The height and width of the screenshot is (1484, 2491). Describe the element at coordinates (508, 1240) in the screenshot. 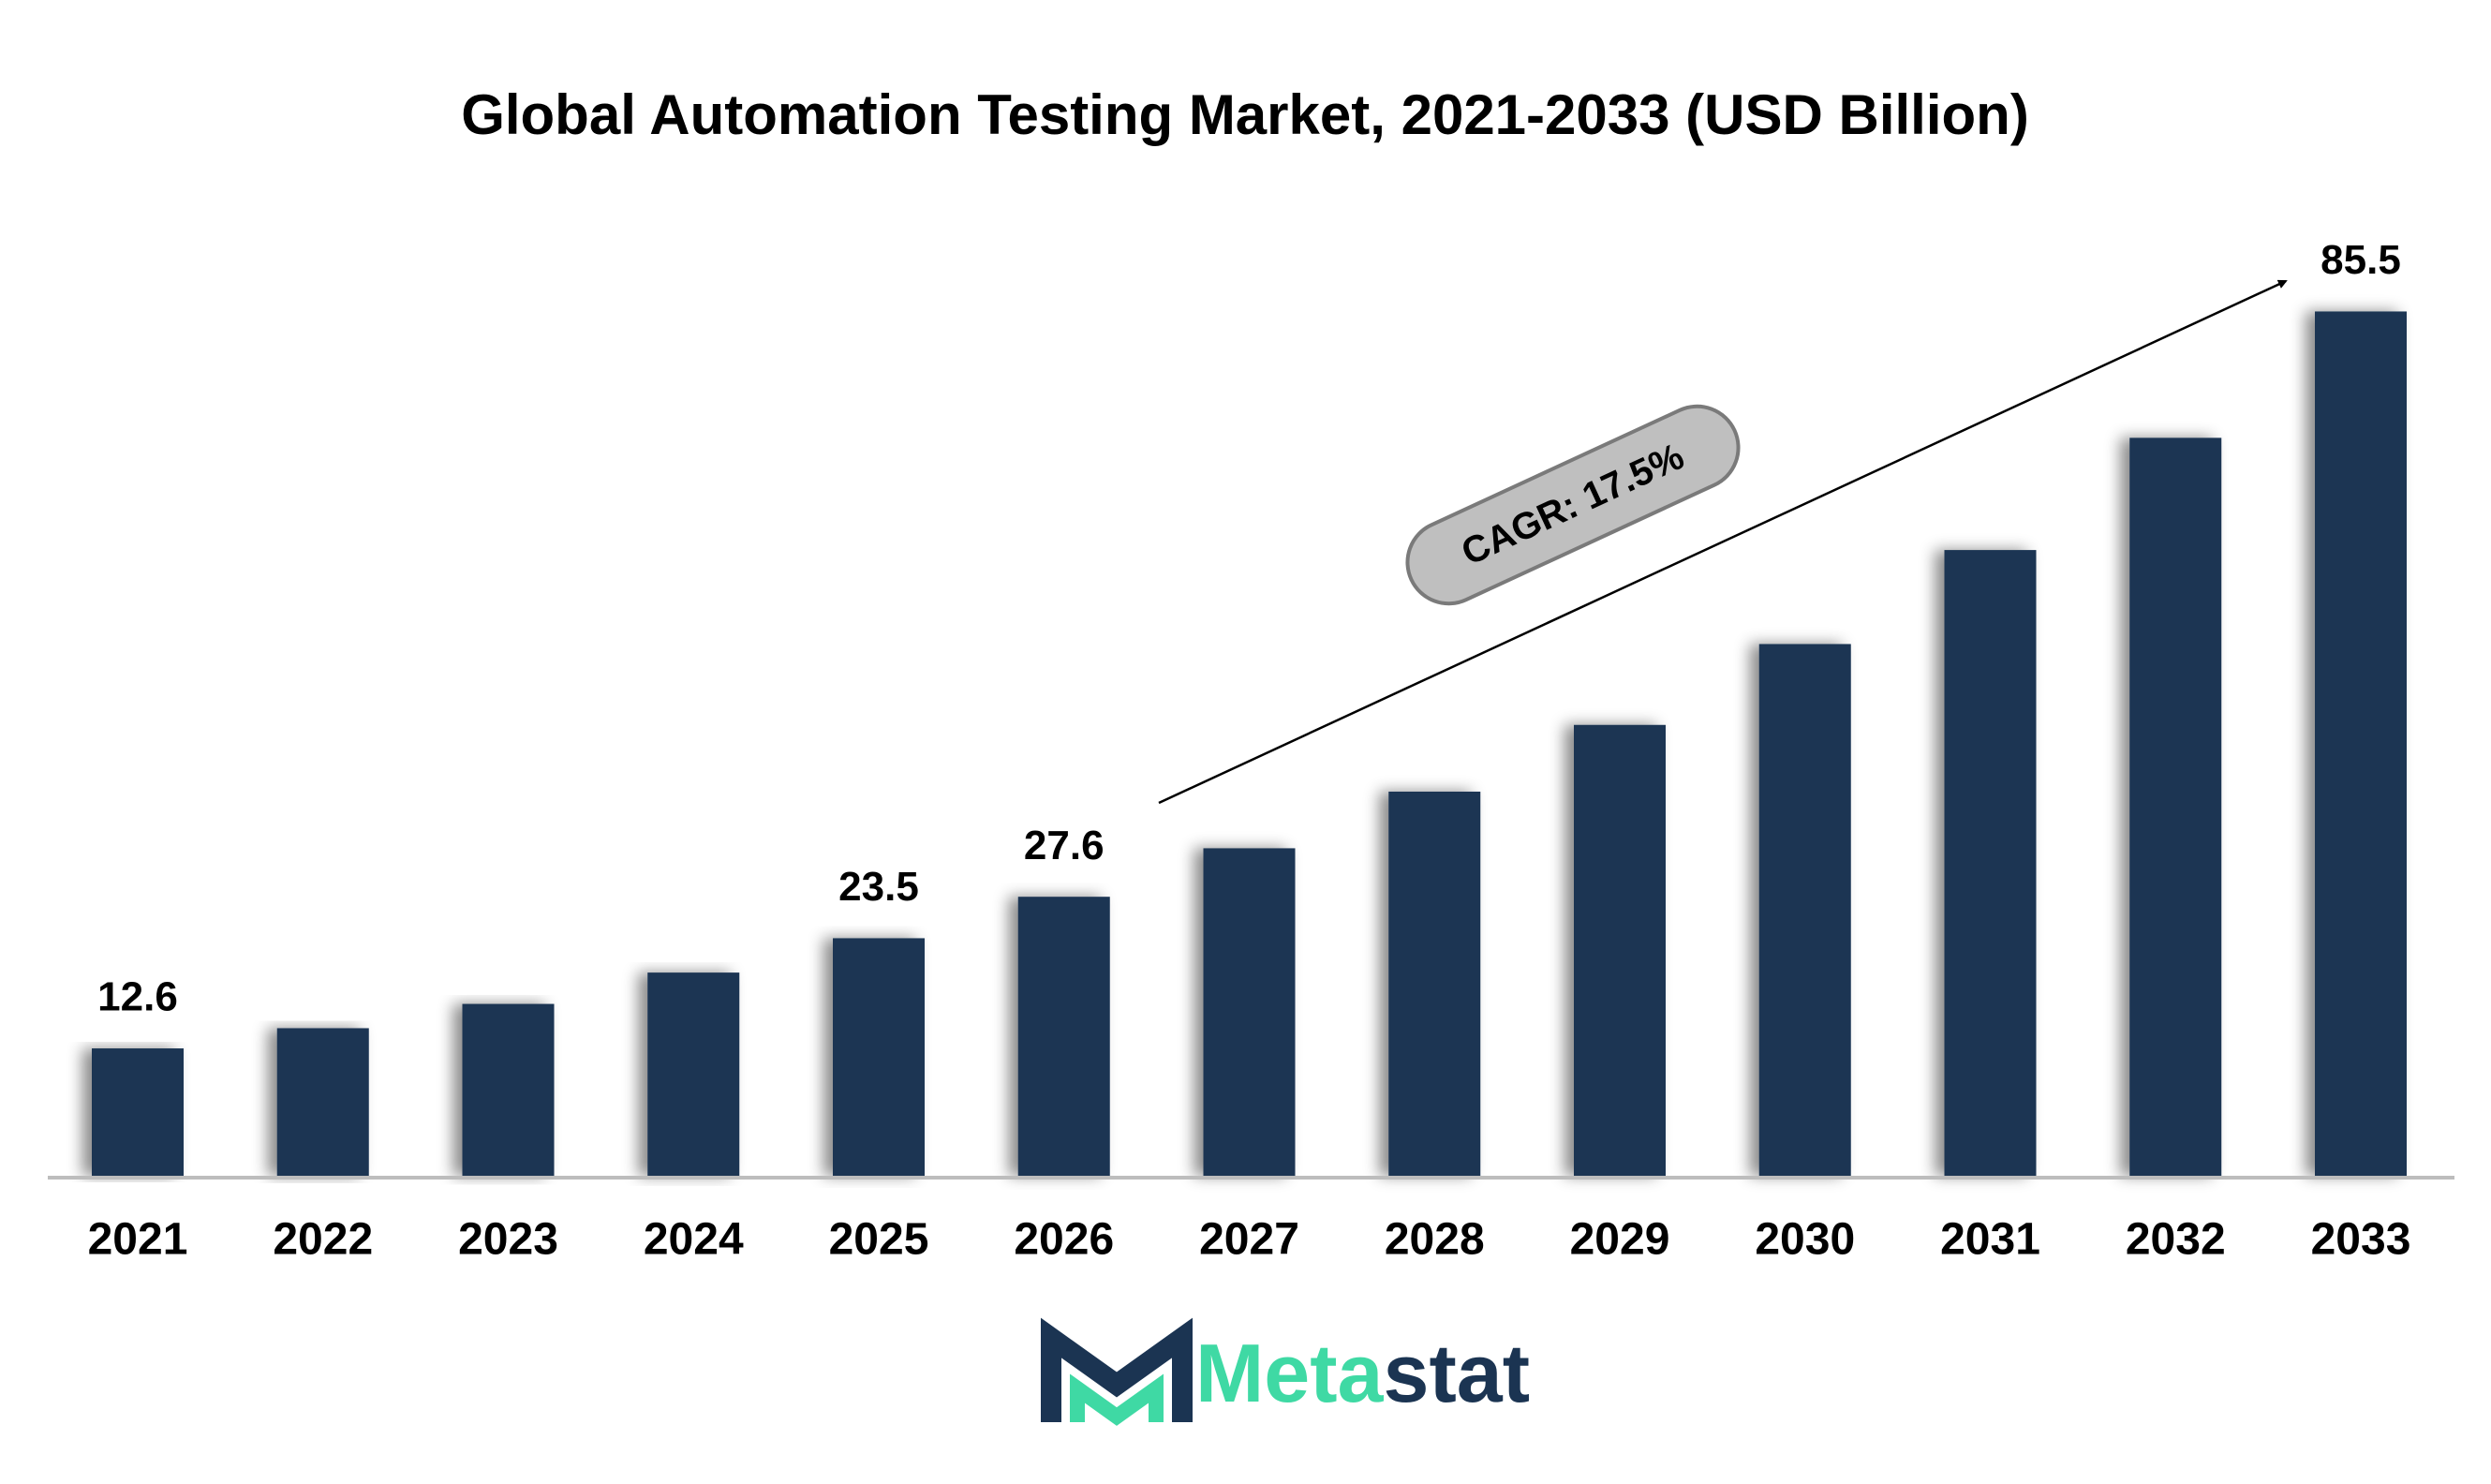

I see `x-tick-label: 2023` at that location.